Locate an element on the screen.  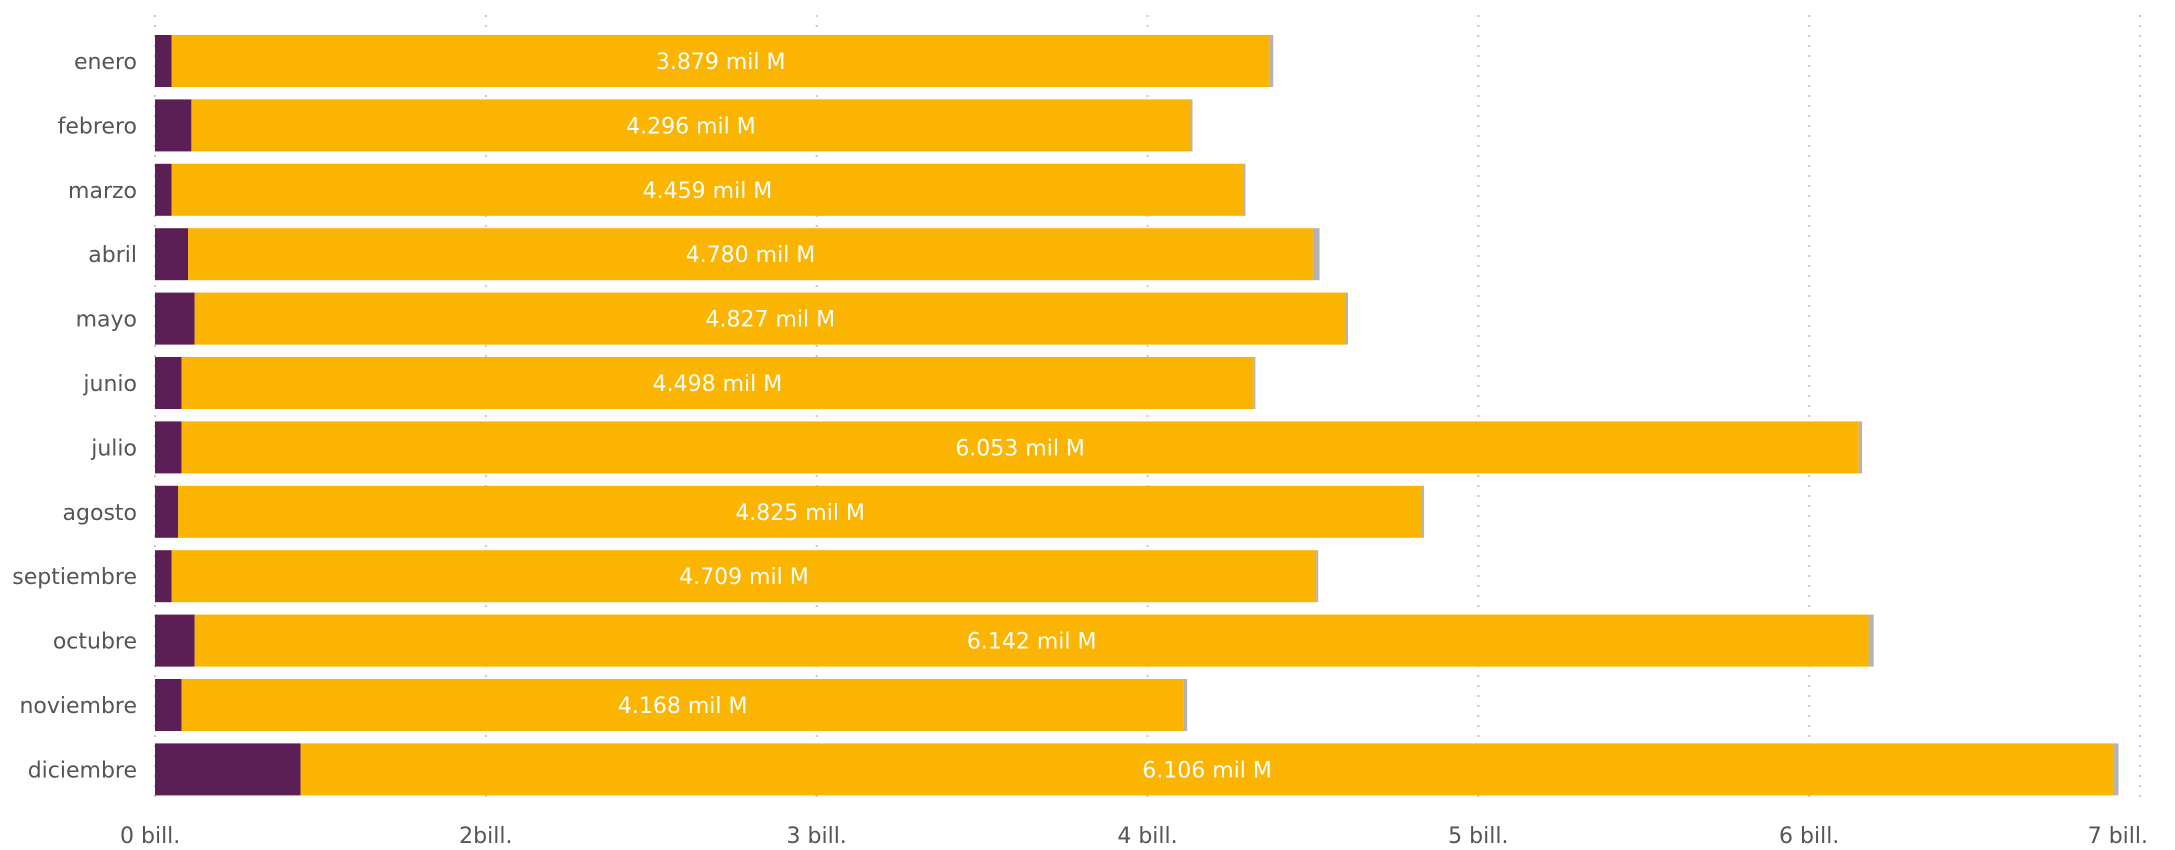
x-tick-label: 2bill. is located at coordinates (485, 836).